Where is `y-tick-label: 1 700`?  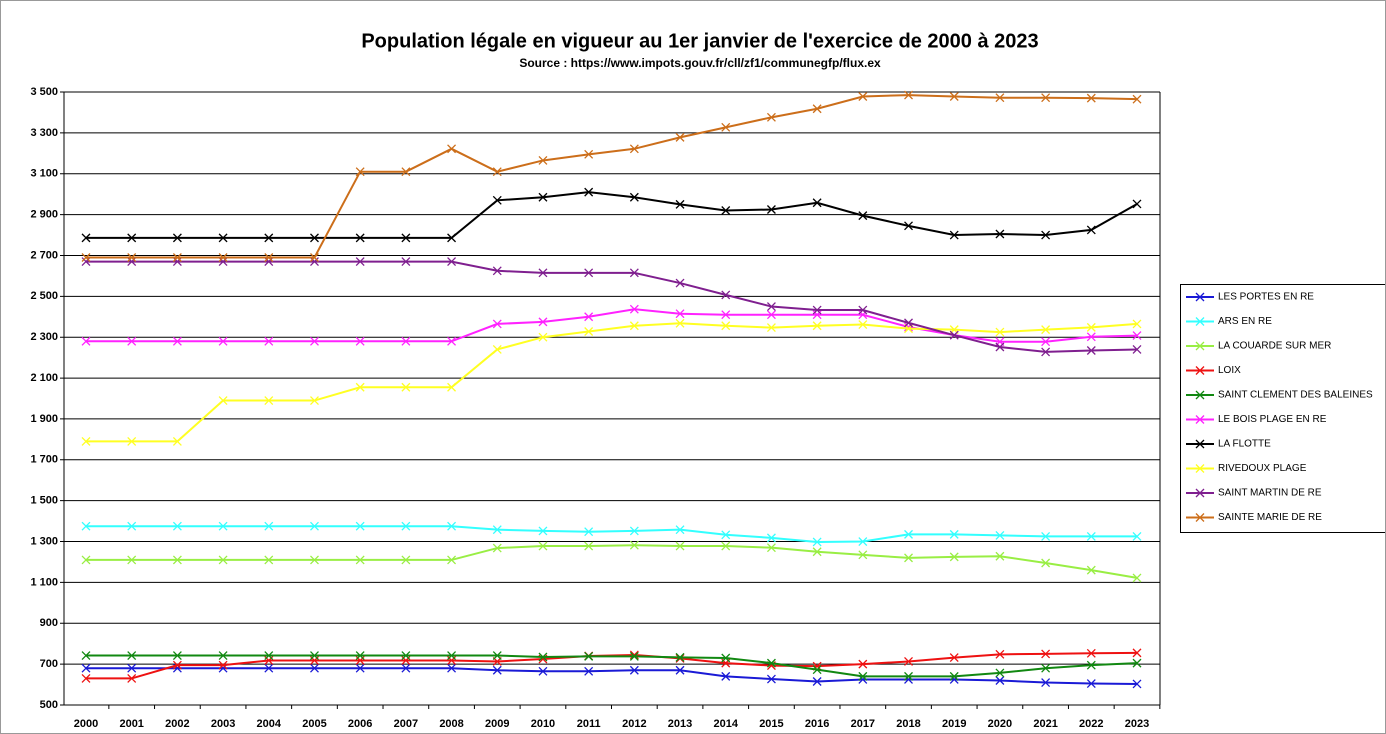 y-tick-label: 1 700 is located at coordinates (44, 460).